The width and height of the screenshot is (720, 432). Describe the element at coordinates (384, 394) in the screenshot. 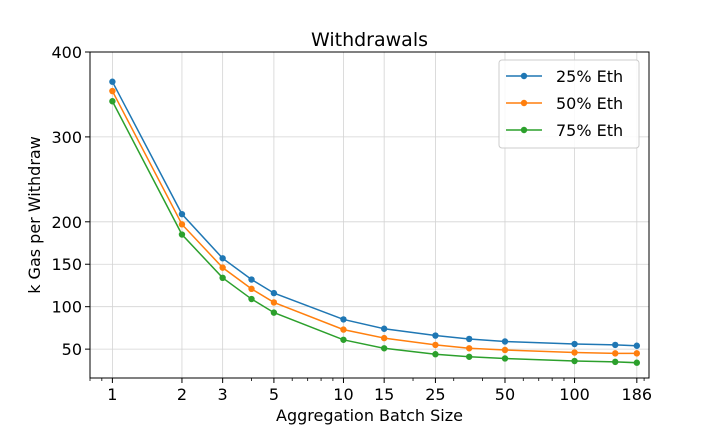

I see `x-tick-label: 15` at that location.